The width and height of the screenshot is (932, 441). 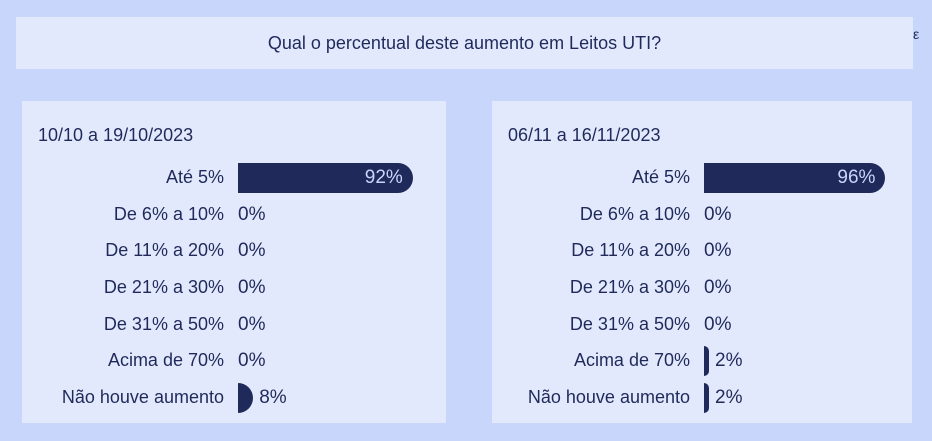 I want to click on bar-area: 92%, so click(x=353, y=179).